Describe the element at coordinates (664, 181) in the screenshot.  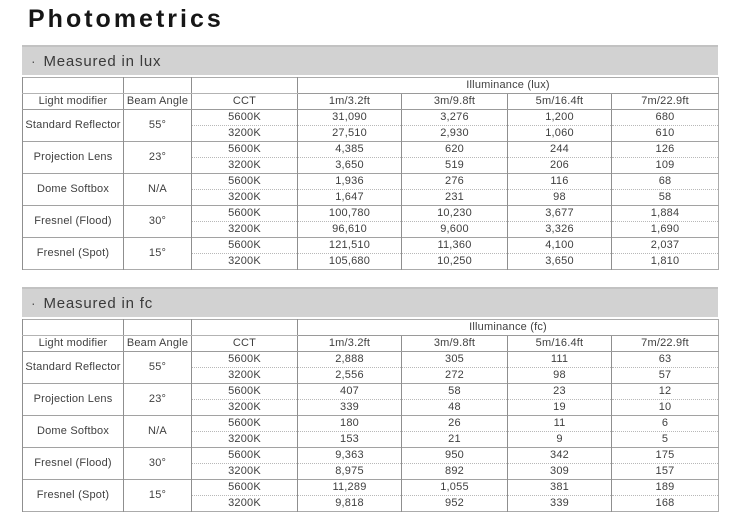
I see `illuminance-value-cell: 68` at that location.